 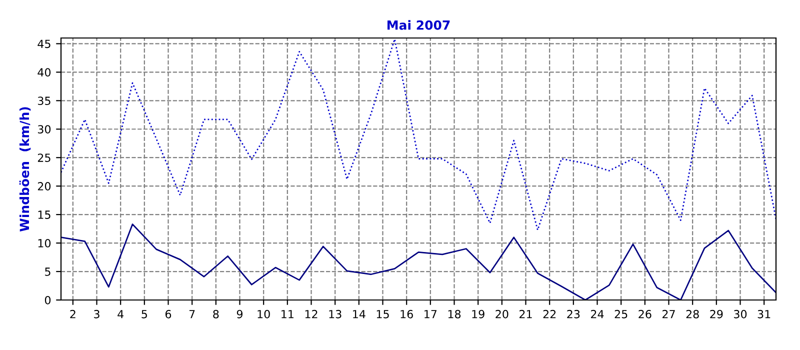 What do you see at coordinates (47, 300) in the screenshot?
I see `y-tick-label: 0` at bounding box center [47, 300].